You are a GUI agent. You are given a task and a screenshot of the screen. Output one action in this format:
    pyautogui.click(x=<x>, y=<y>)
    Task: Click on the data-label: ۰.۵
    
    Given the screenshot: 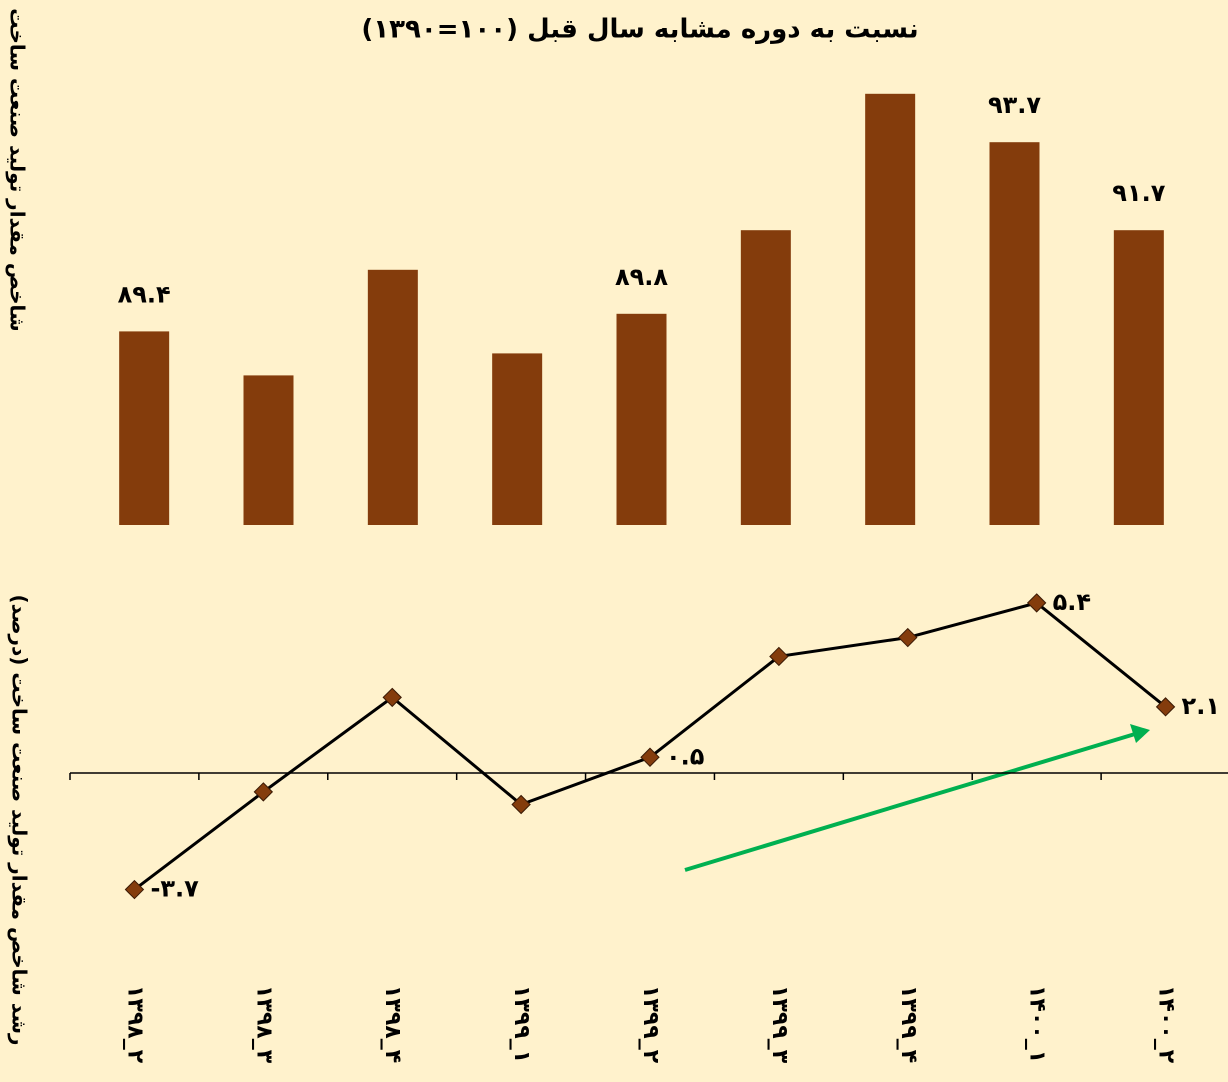 What is the action you would take?
    pyautogui.click(x=685, y=756)
    